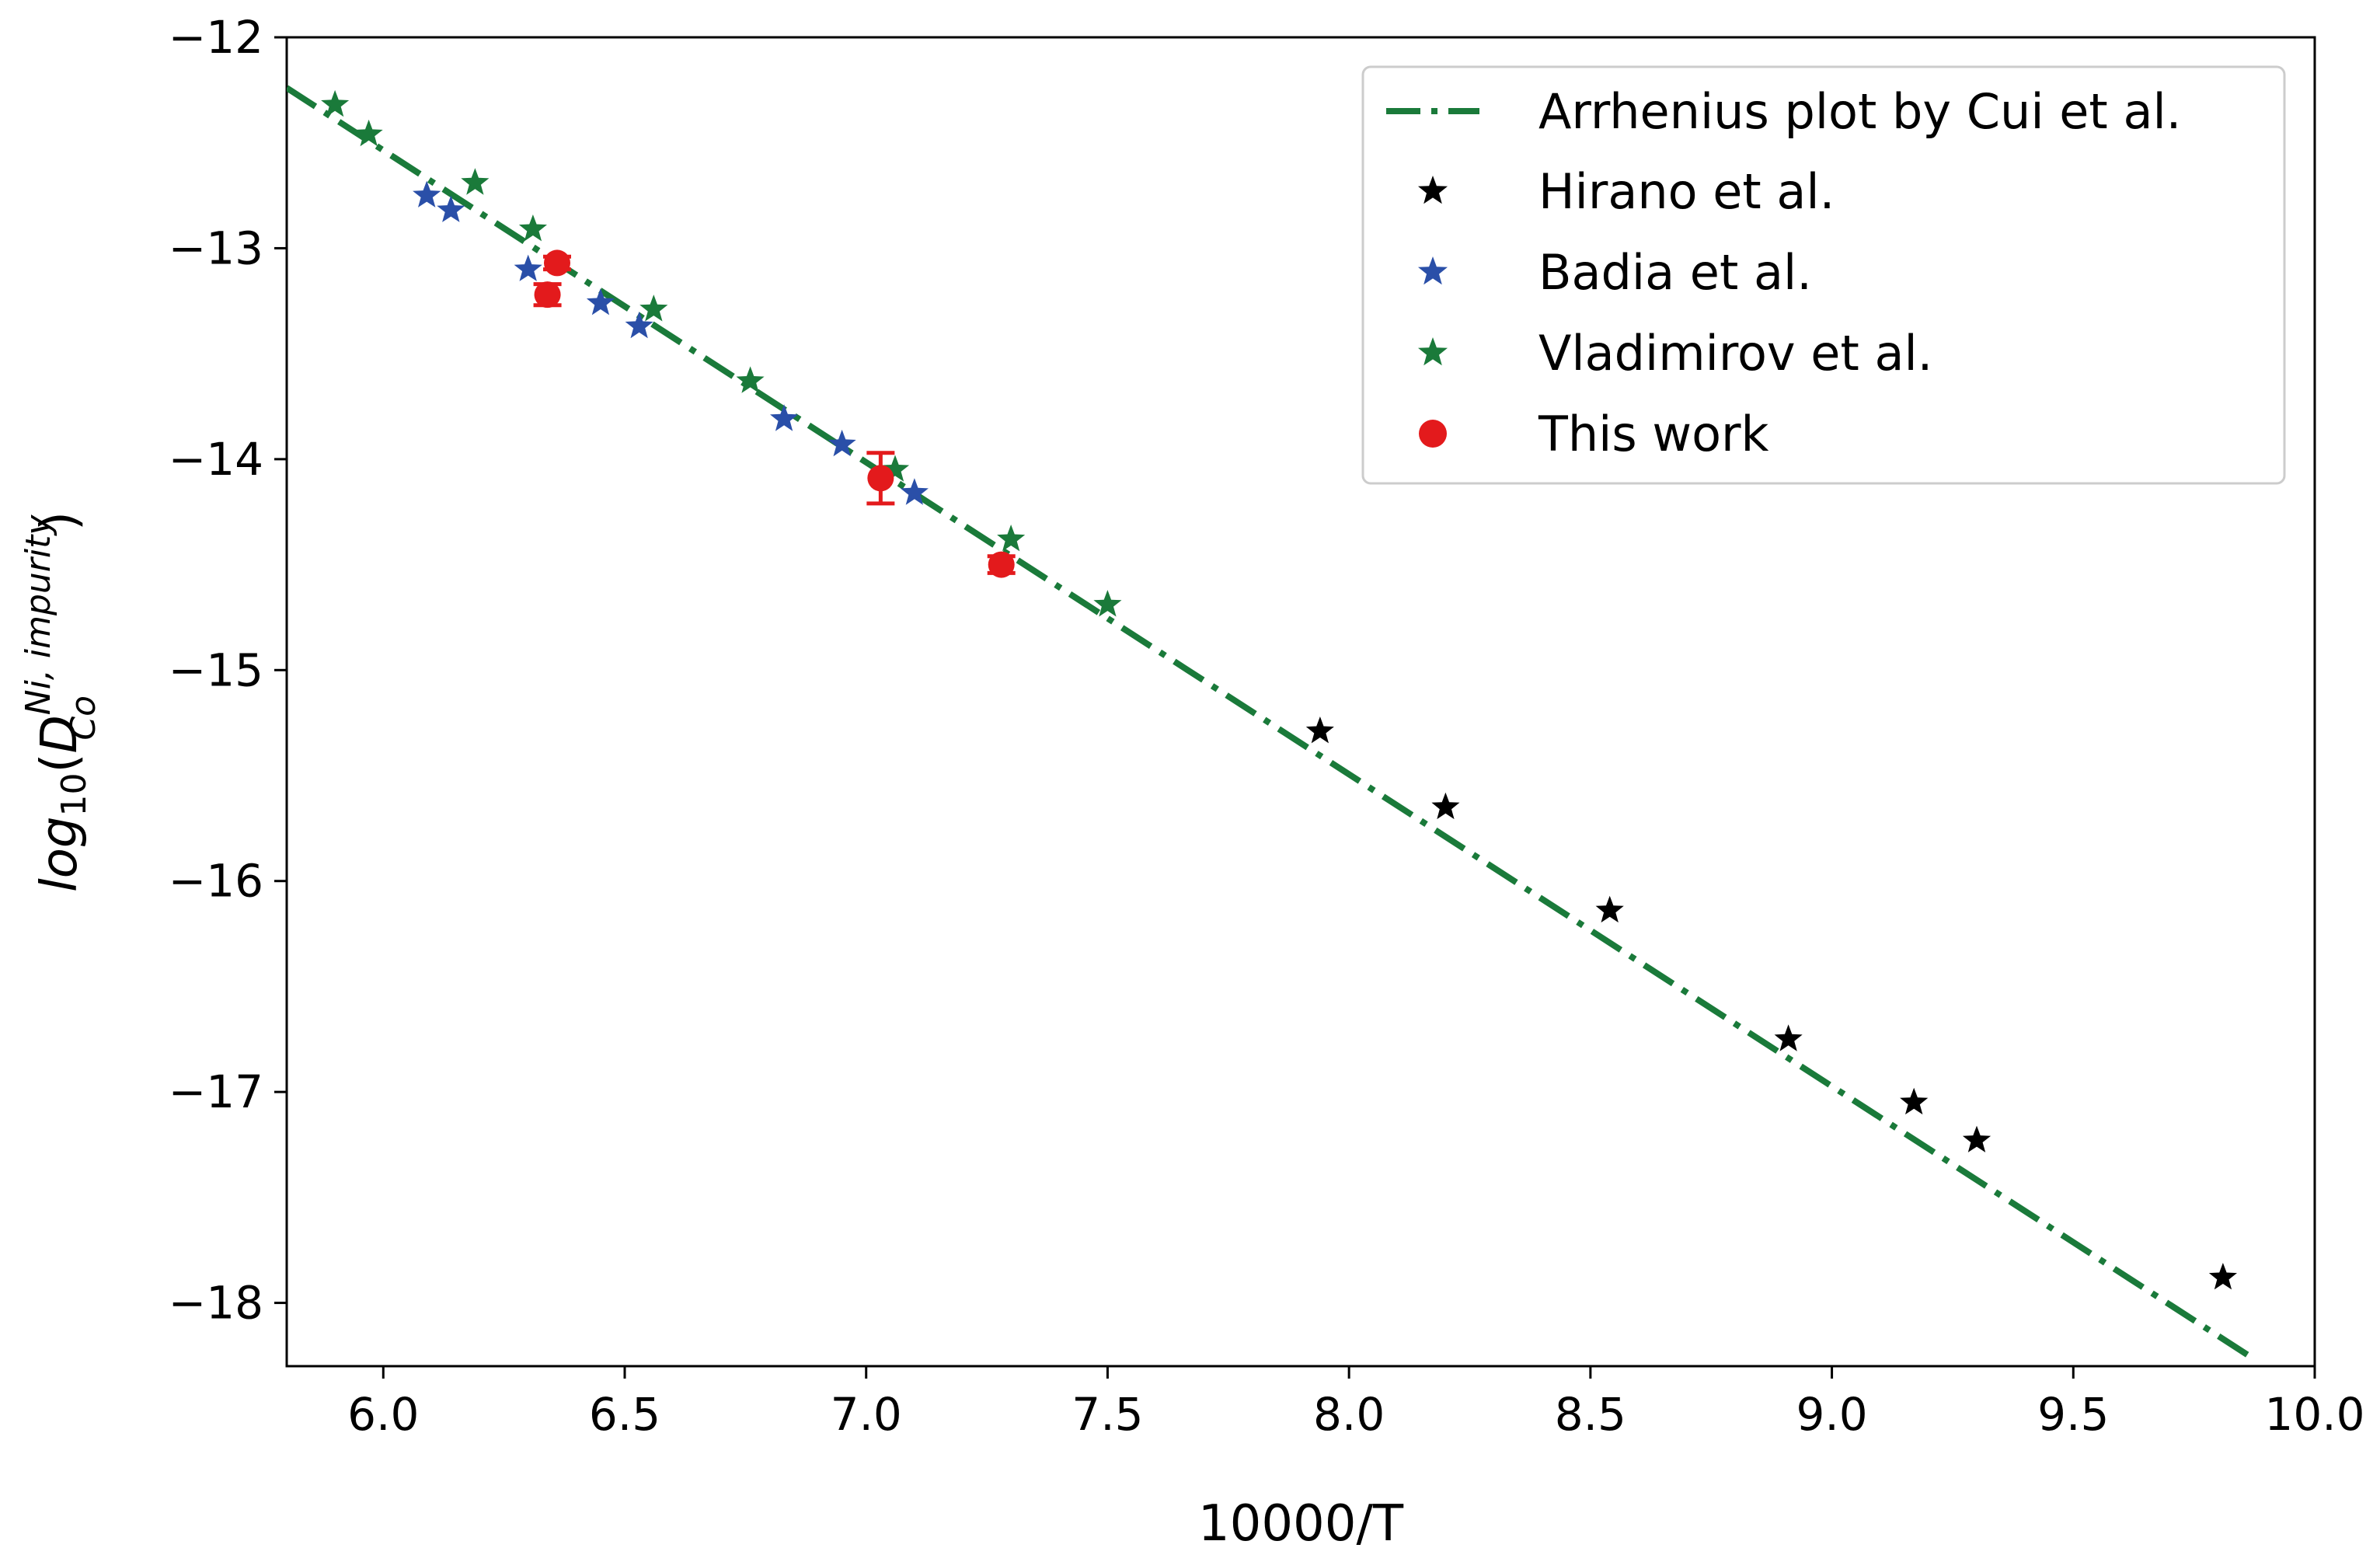  Describe the element at coordinates (61, 701) in the screenshot. I see `y-axis-title: log10(DNi, impurityCo)` at that location.